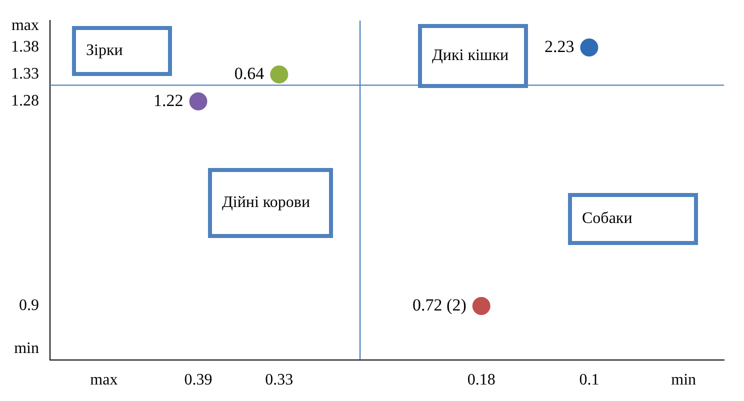 The width and height of the screenshot is (744, 401). I want to click on label-box: Зірки, so click(122, 51).